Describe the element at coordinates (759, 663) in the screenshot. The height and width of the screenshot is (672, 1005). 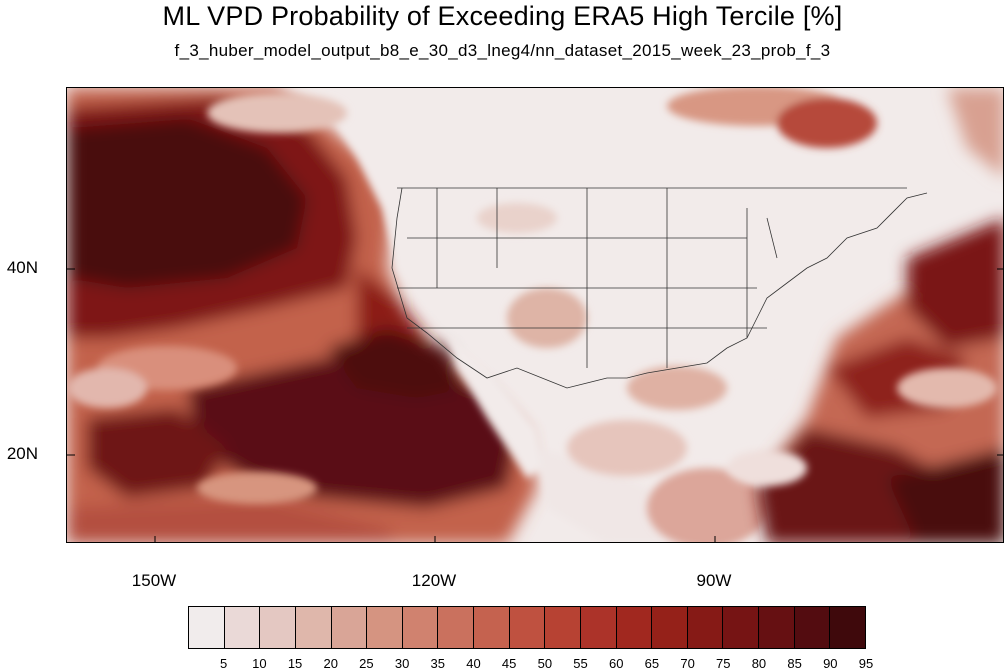
I see `colorbar-tick-label: 80` at that location.